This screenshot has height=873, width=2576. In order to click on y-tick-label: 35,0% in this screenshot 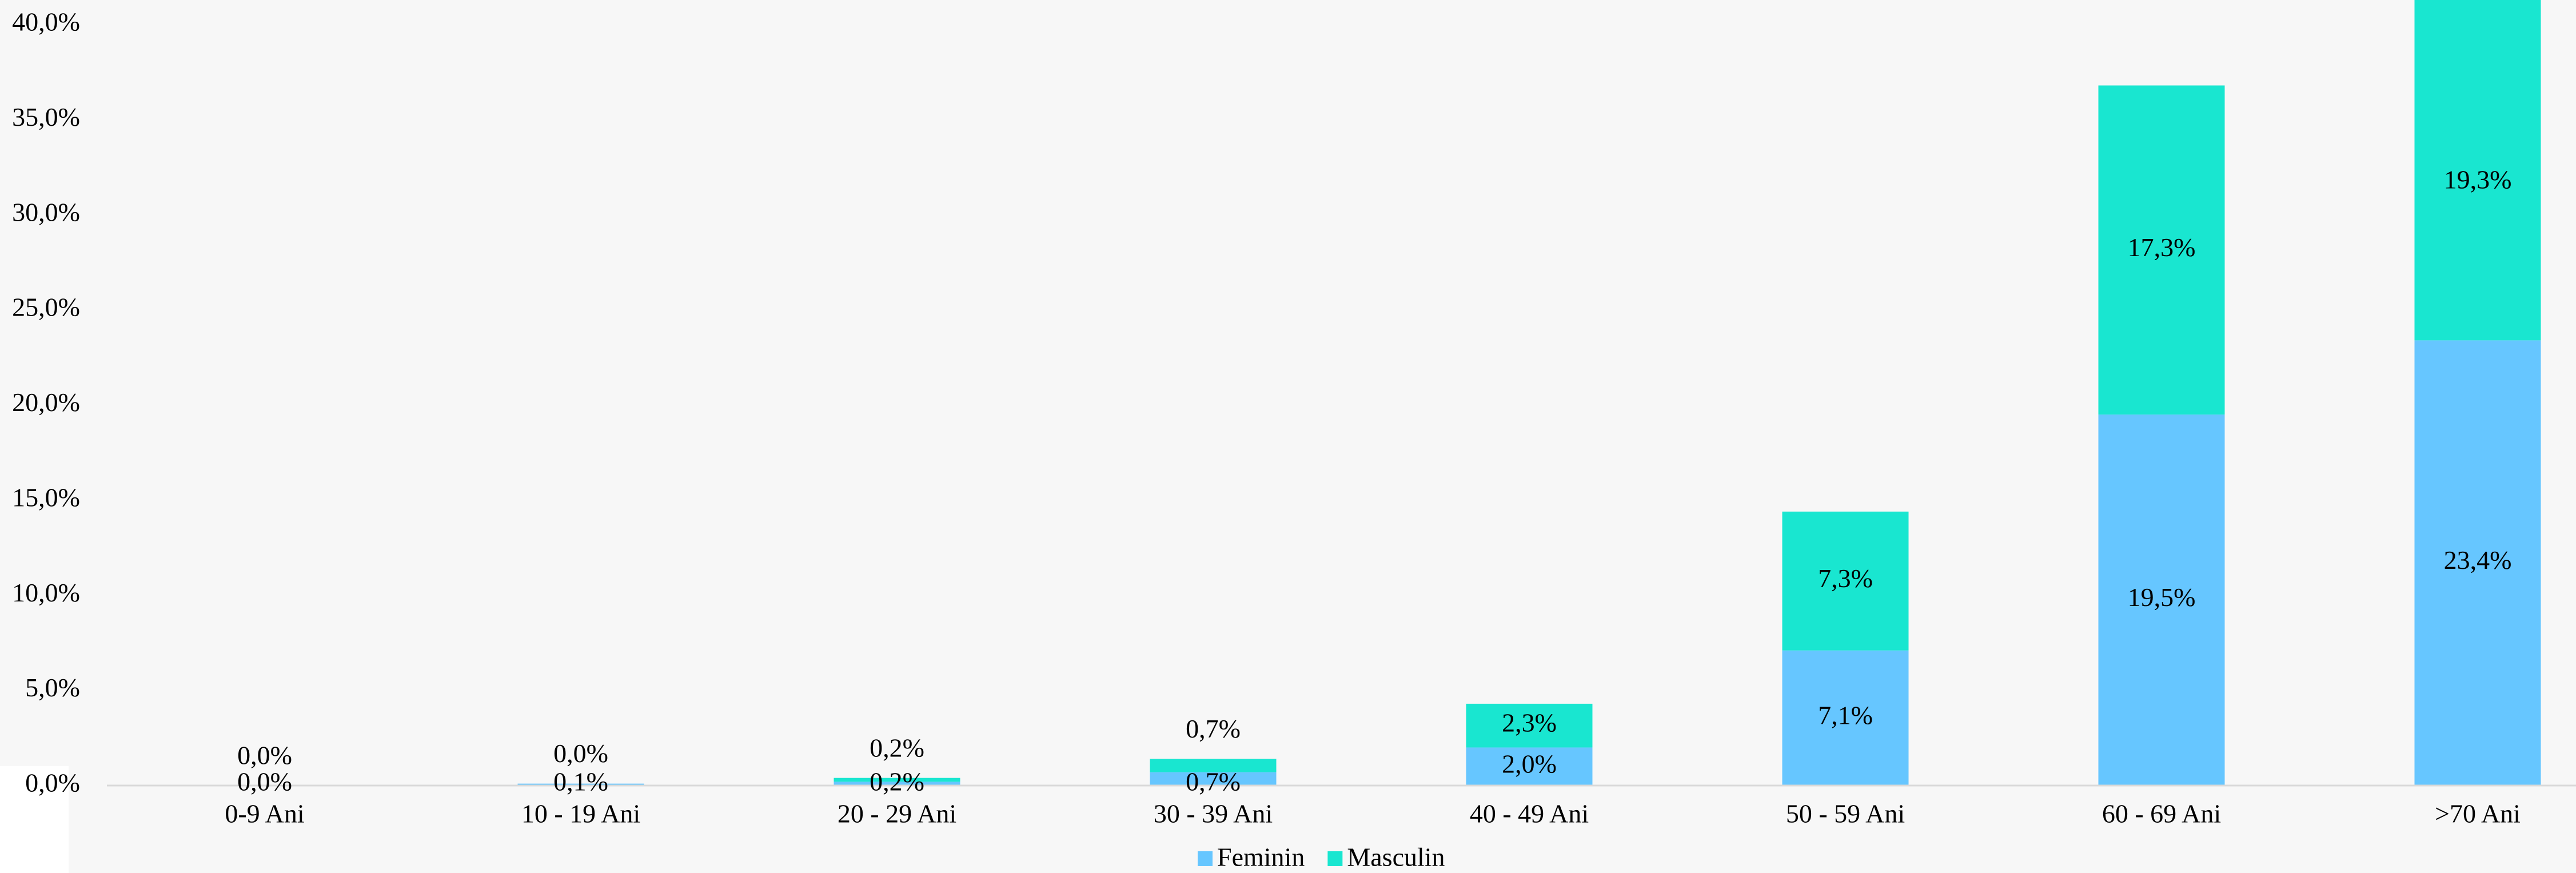, I will do `click(46, 116)`.